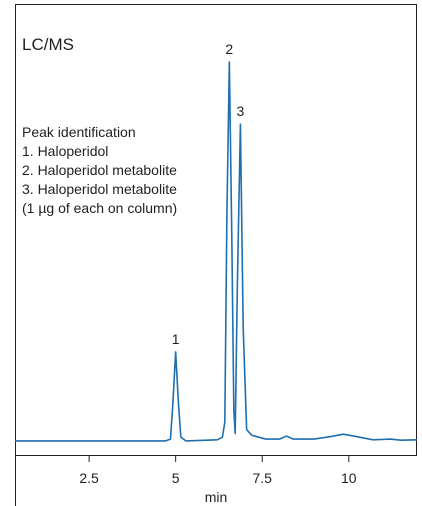  Describe the element at coordinates (79, 132) in the screenshot. I see `legend-title: Peak identification` at that location.